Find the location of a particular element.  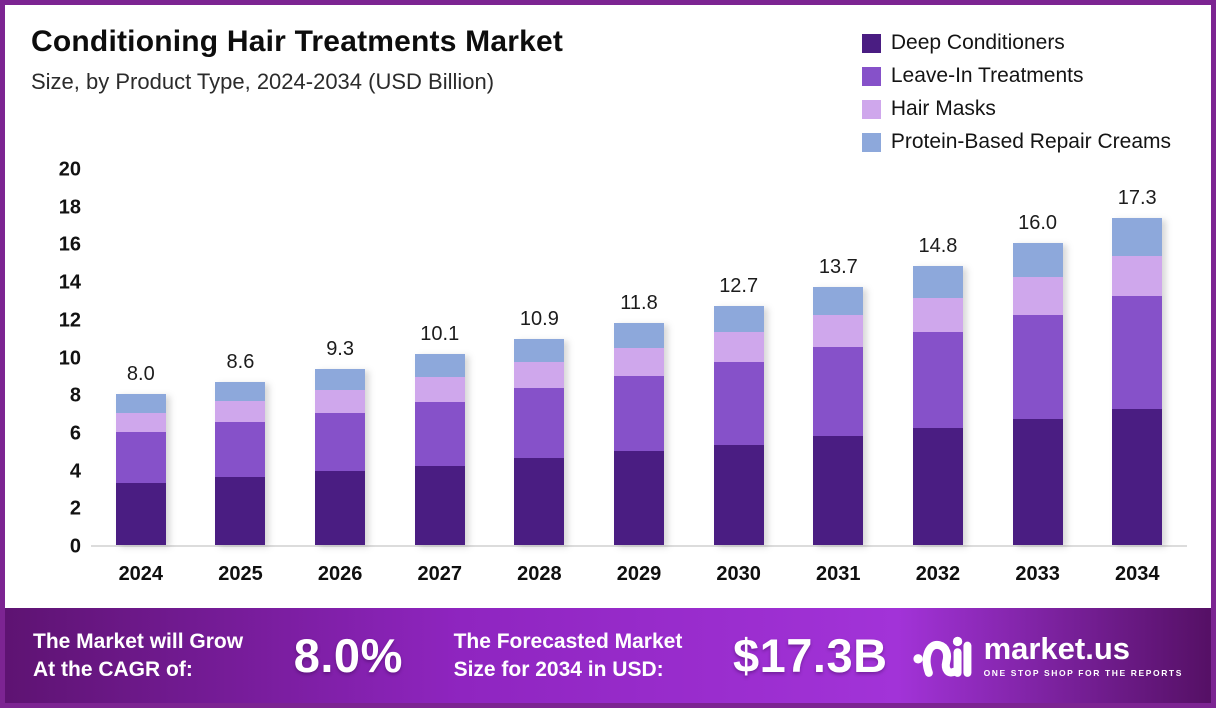

bar-total-label: 16.0 is located at coordinates (1038, 223).